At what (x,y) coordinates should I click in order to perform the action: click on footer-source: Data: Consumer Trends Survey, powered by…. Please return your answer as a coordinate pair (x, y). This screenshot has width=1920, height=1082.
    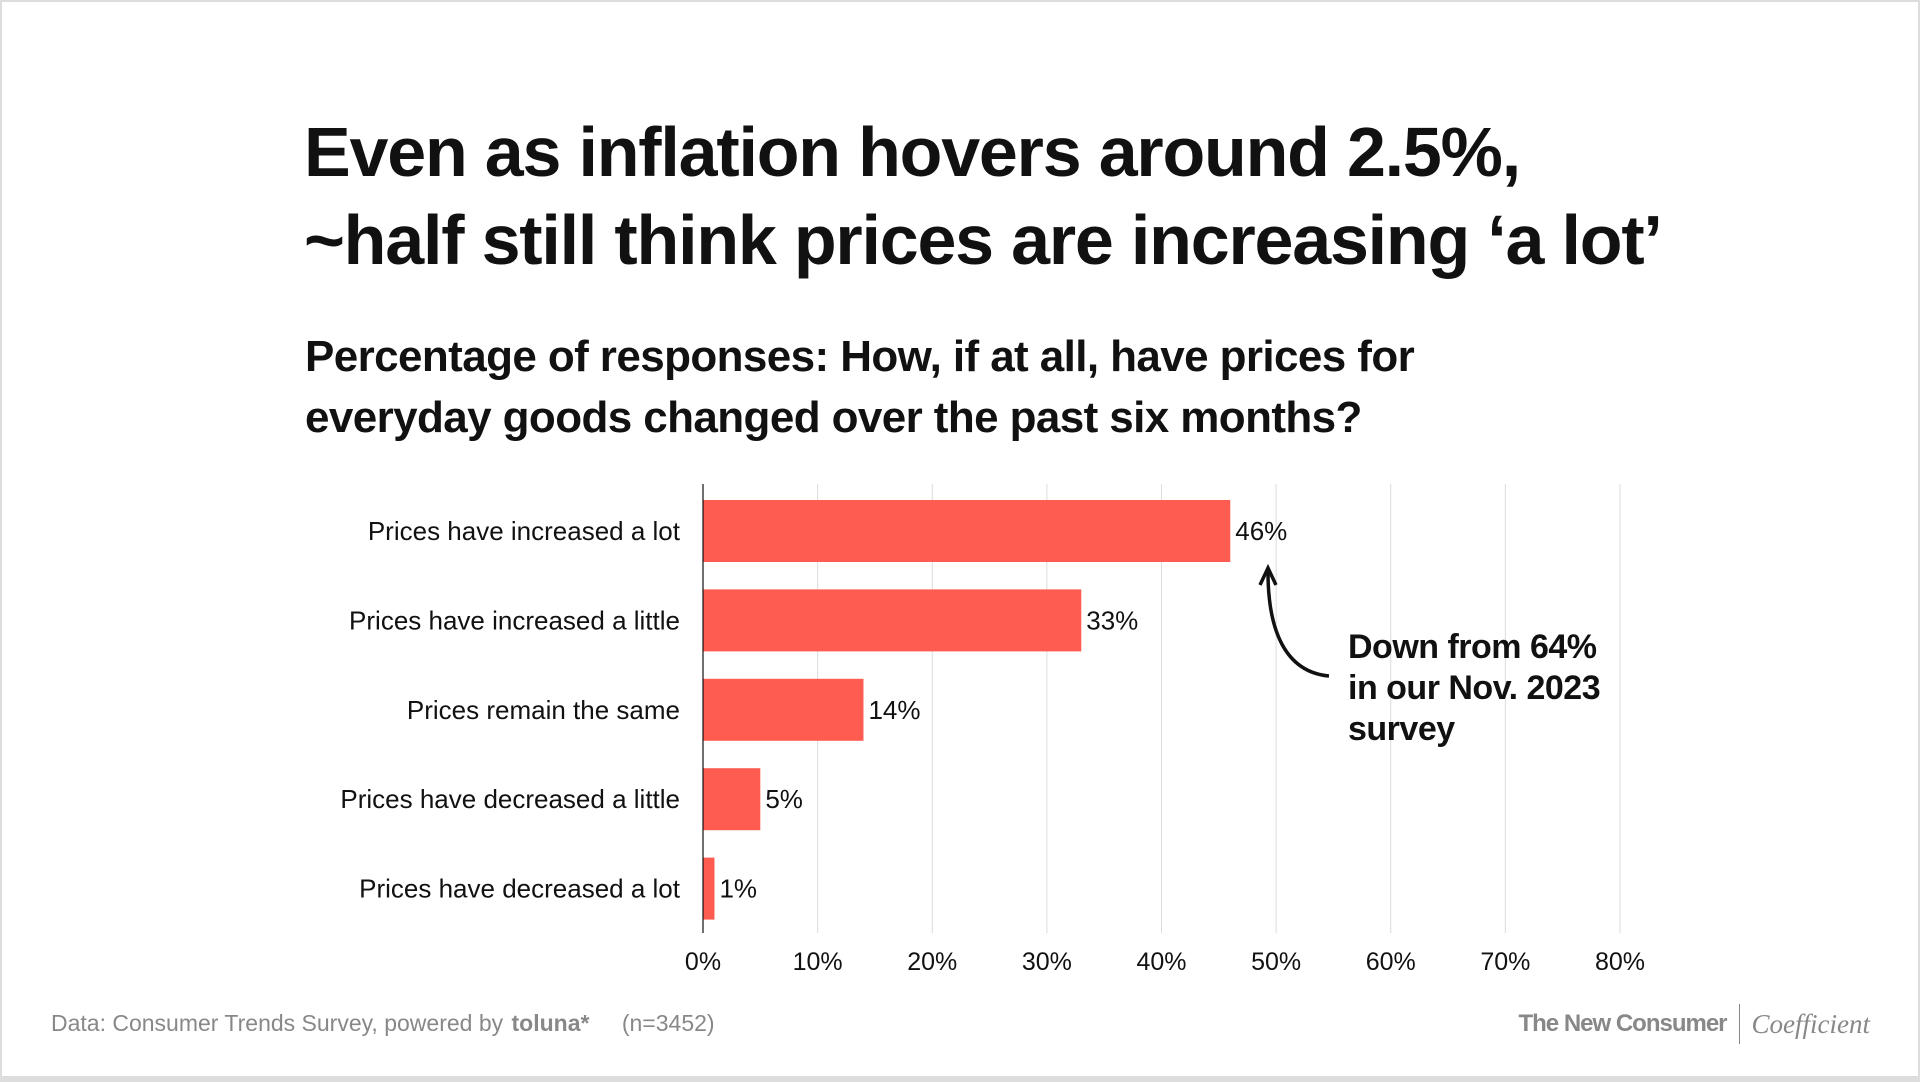
    Looking at the image, I should click on (383, 1023).